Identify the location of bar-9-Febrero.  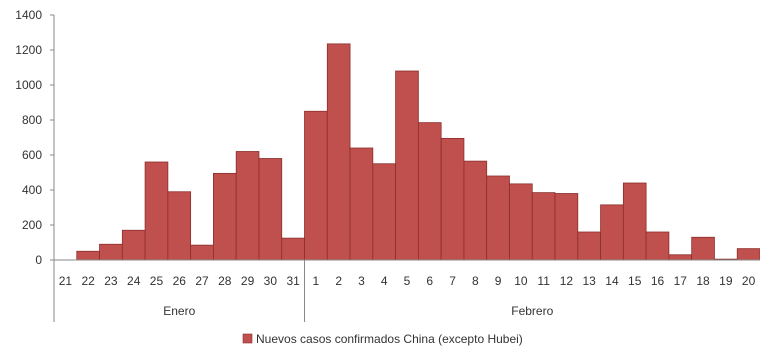
(498, 218).